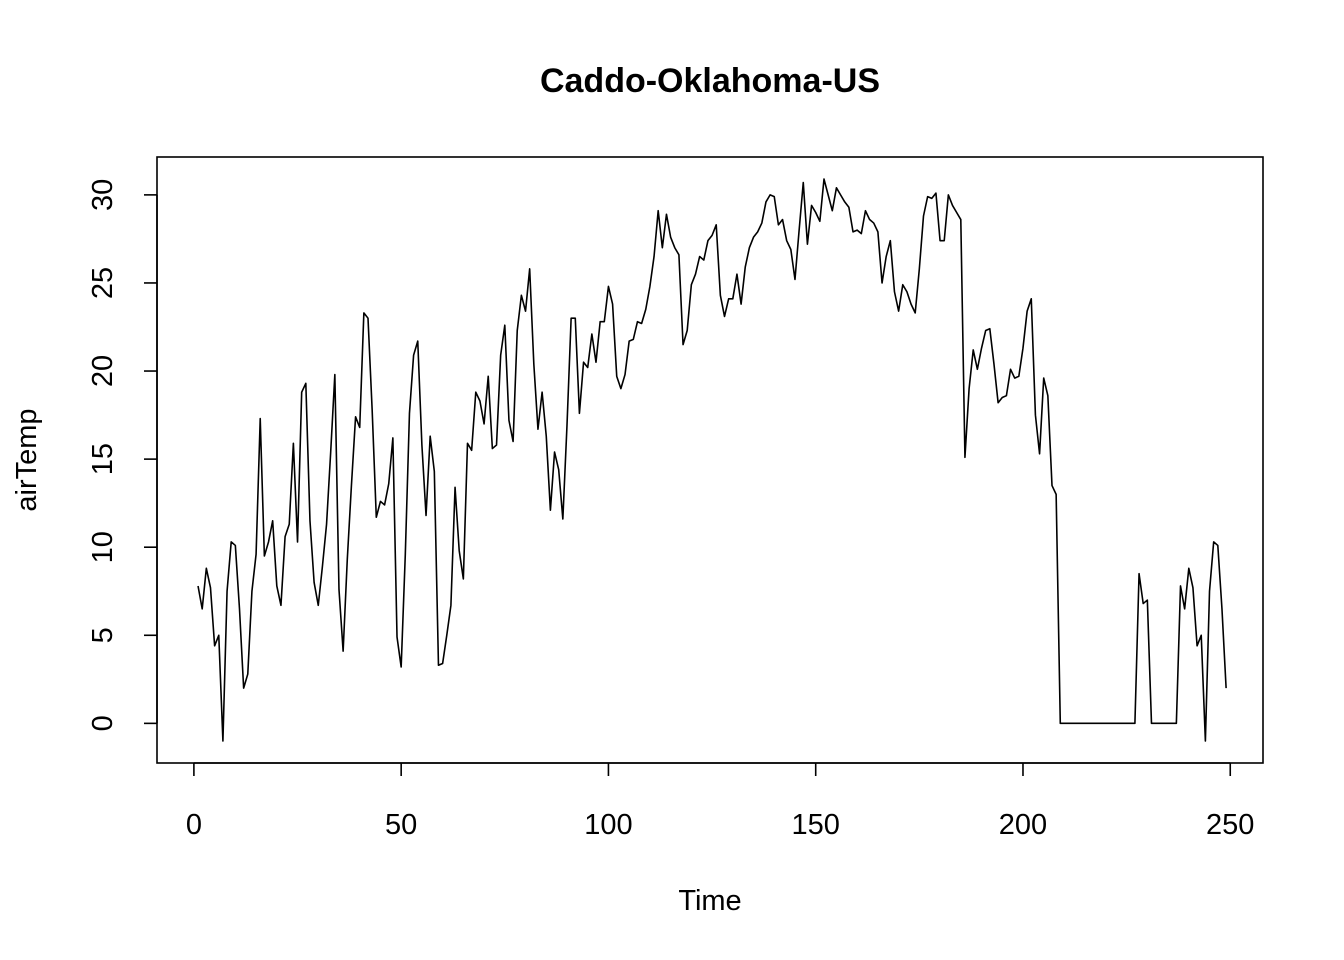 The image size is (1344, 960). I want to click on x-tick-label: 100, so click(608, 825).